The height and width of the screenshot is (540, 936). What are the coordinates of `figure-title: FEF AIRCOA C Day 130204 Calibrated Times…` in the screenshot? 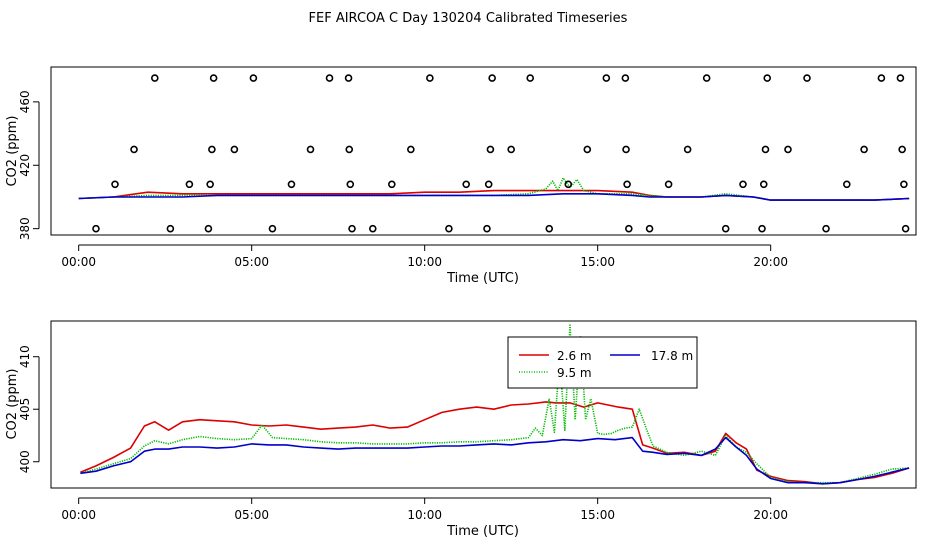 It's located at (468, 18).